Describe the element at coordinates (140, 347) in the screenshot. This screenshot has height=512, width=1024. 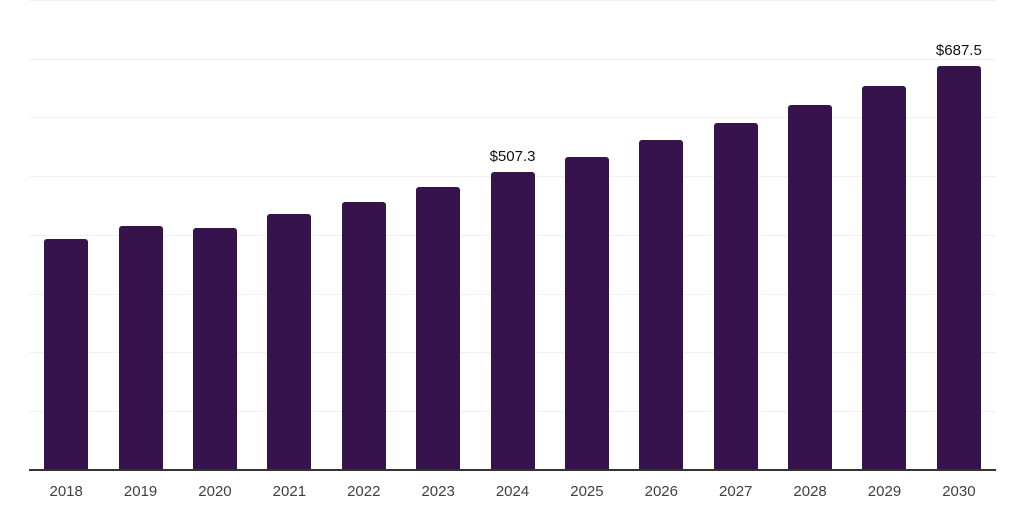
I see `bar-2019` at that location.